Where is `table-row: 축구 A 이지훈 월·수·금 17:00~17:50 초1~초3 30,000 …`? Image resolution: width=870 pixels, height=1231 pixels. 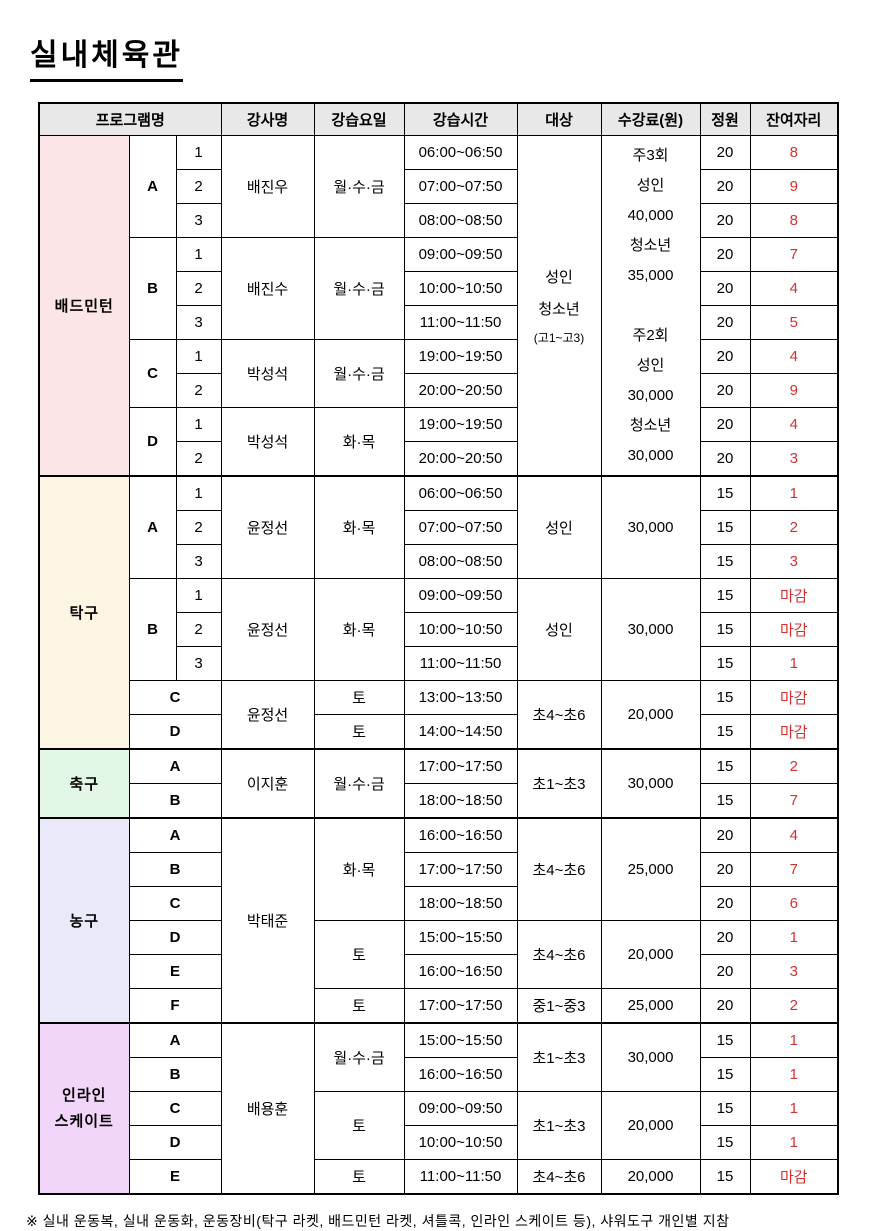
table-row: 축구 A 이지훈 월·수·금 17:00~17:50 초1~초3 30,000 … is located at coordinates (438, 783).